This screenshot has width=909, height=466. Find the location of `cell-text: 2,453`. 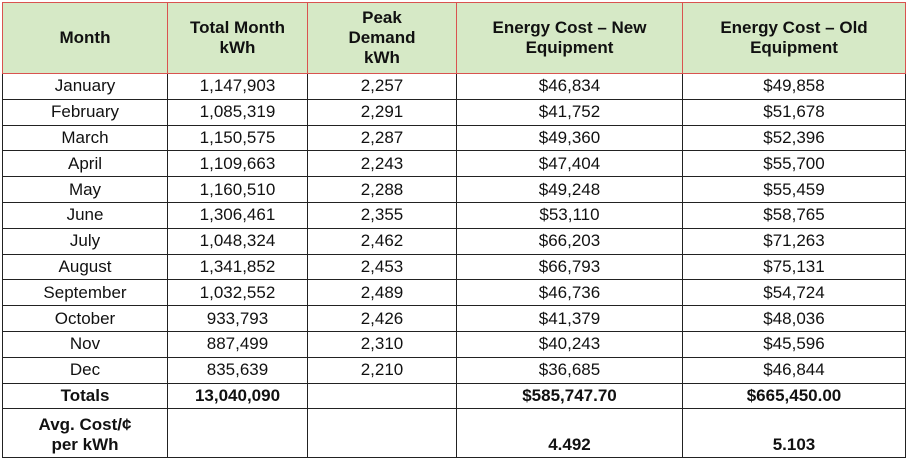

cell-text: 2,453 is located at coordinates (382, 266).